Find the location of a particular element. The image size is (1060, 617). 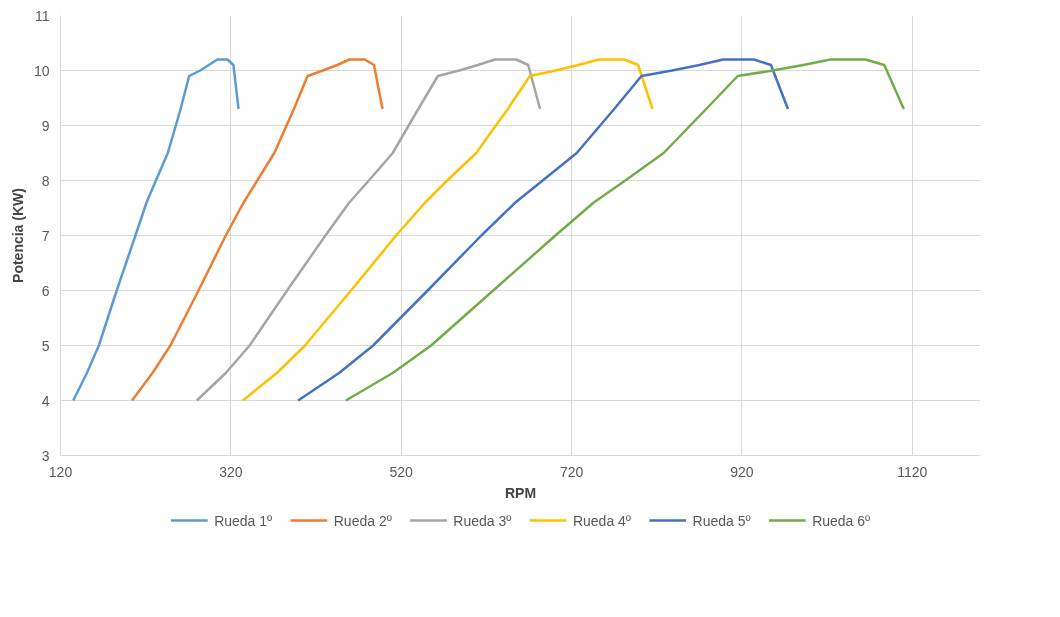

x-axis-title: RPM is located at coordinates (520, 492).